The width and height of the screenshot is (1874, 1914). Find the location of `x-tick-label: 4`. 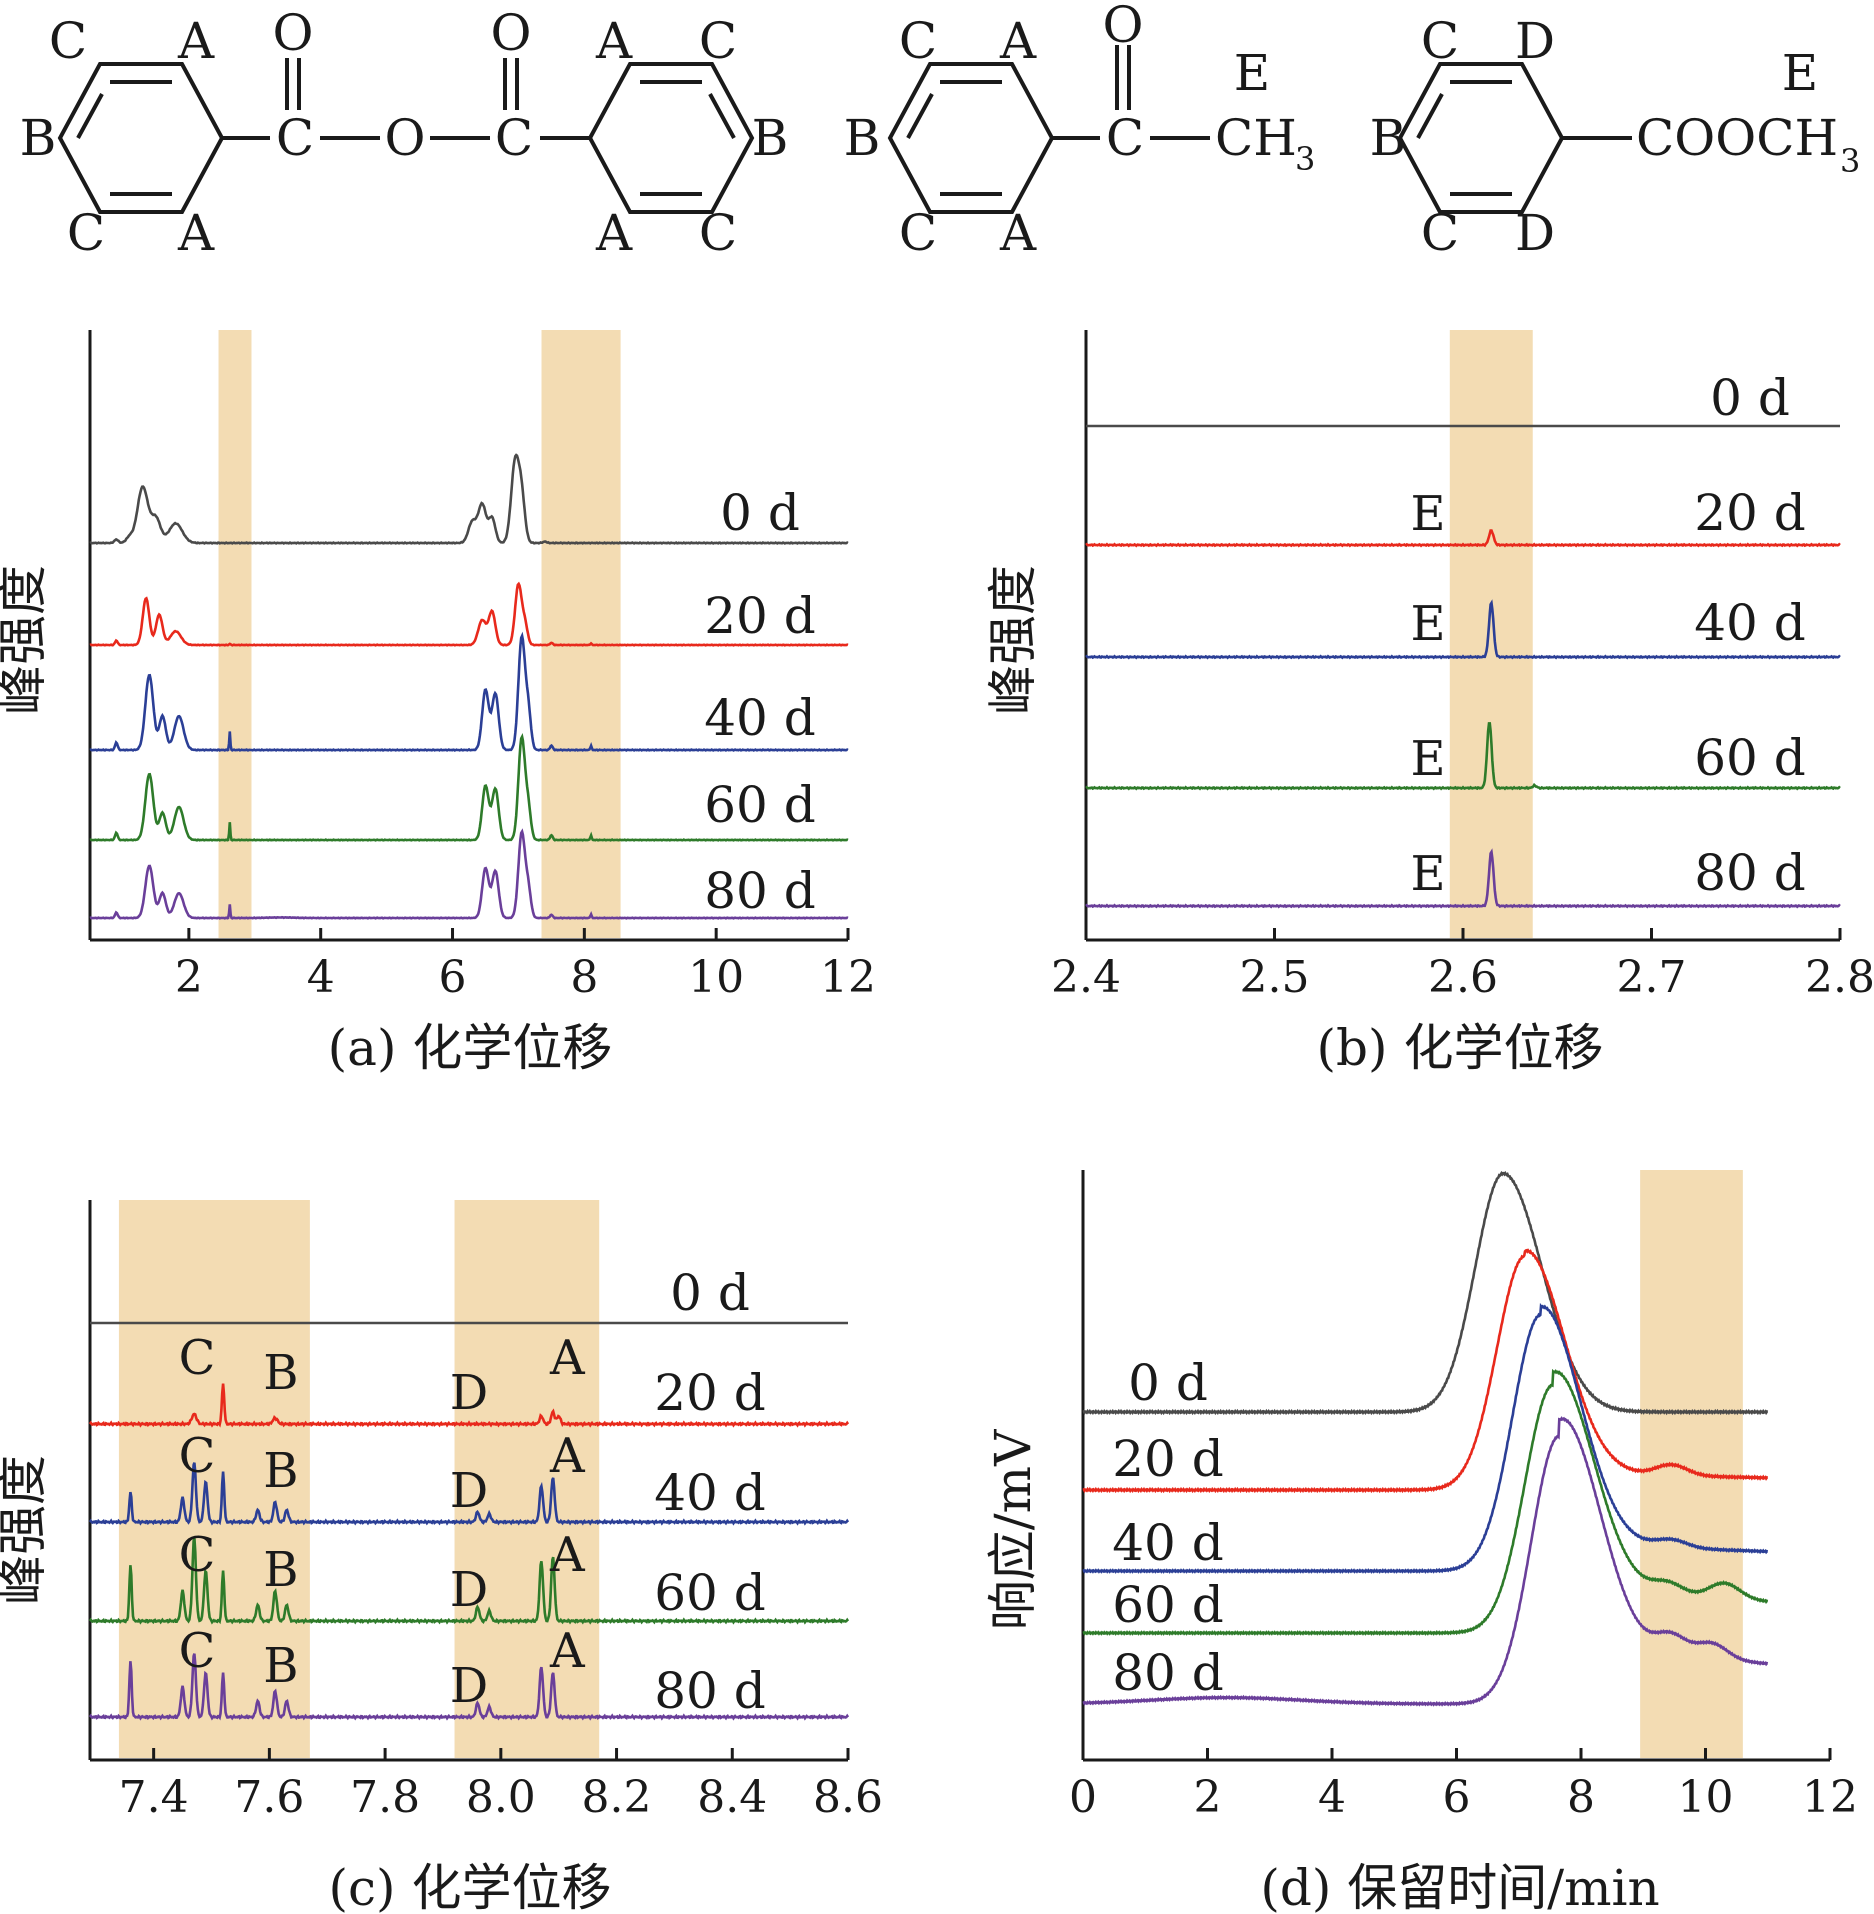

x-tick-label: 4 is located at coordinates (1332, 1797).